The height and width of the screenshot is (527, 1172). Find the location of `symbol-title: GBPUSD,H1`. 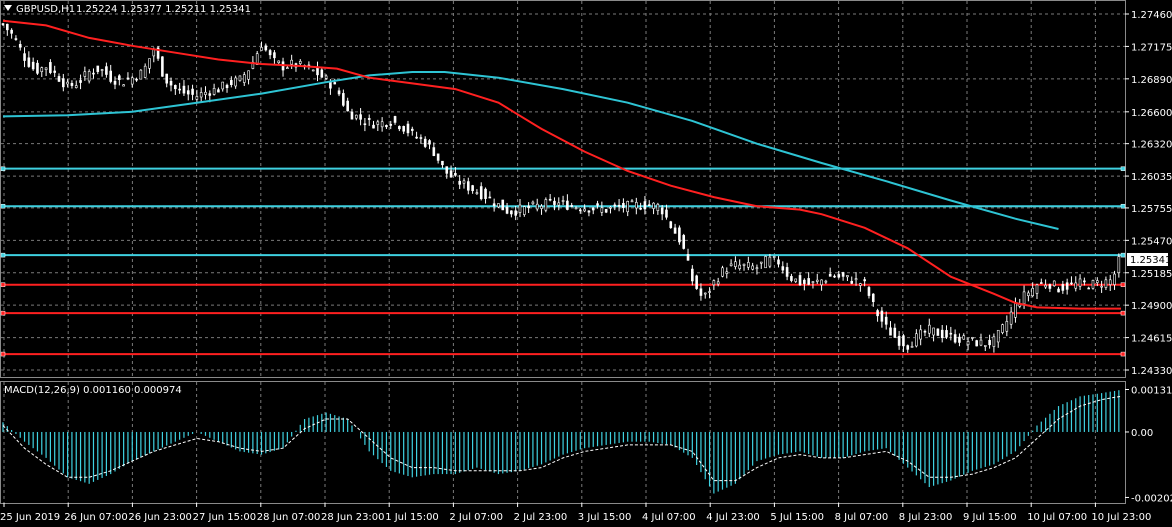

symbol-title: GBPUSD,H1 is located at coordinates (45, 9).